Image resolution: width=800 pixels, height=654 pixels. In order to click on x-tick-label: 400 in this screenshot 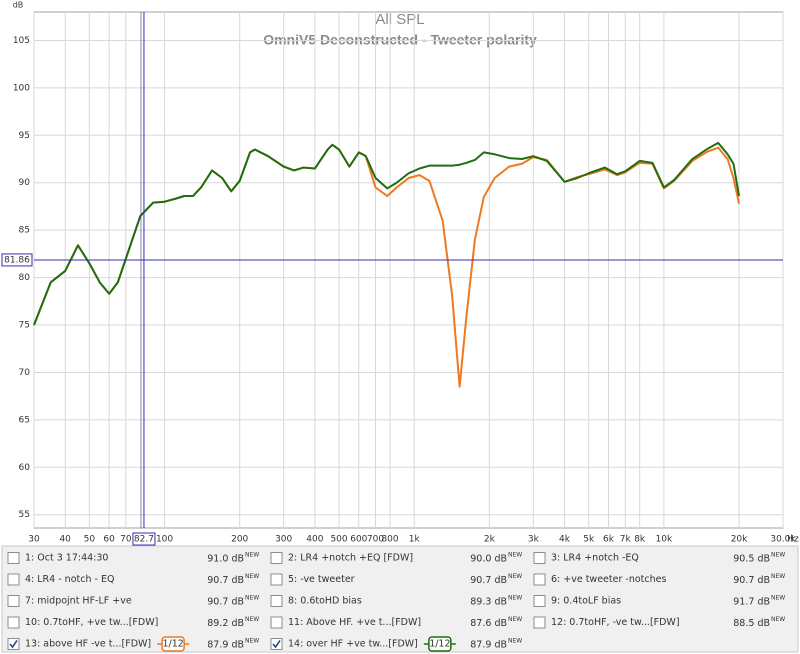, I will do `click(314, 540)`.